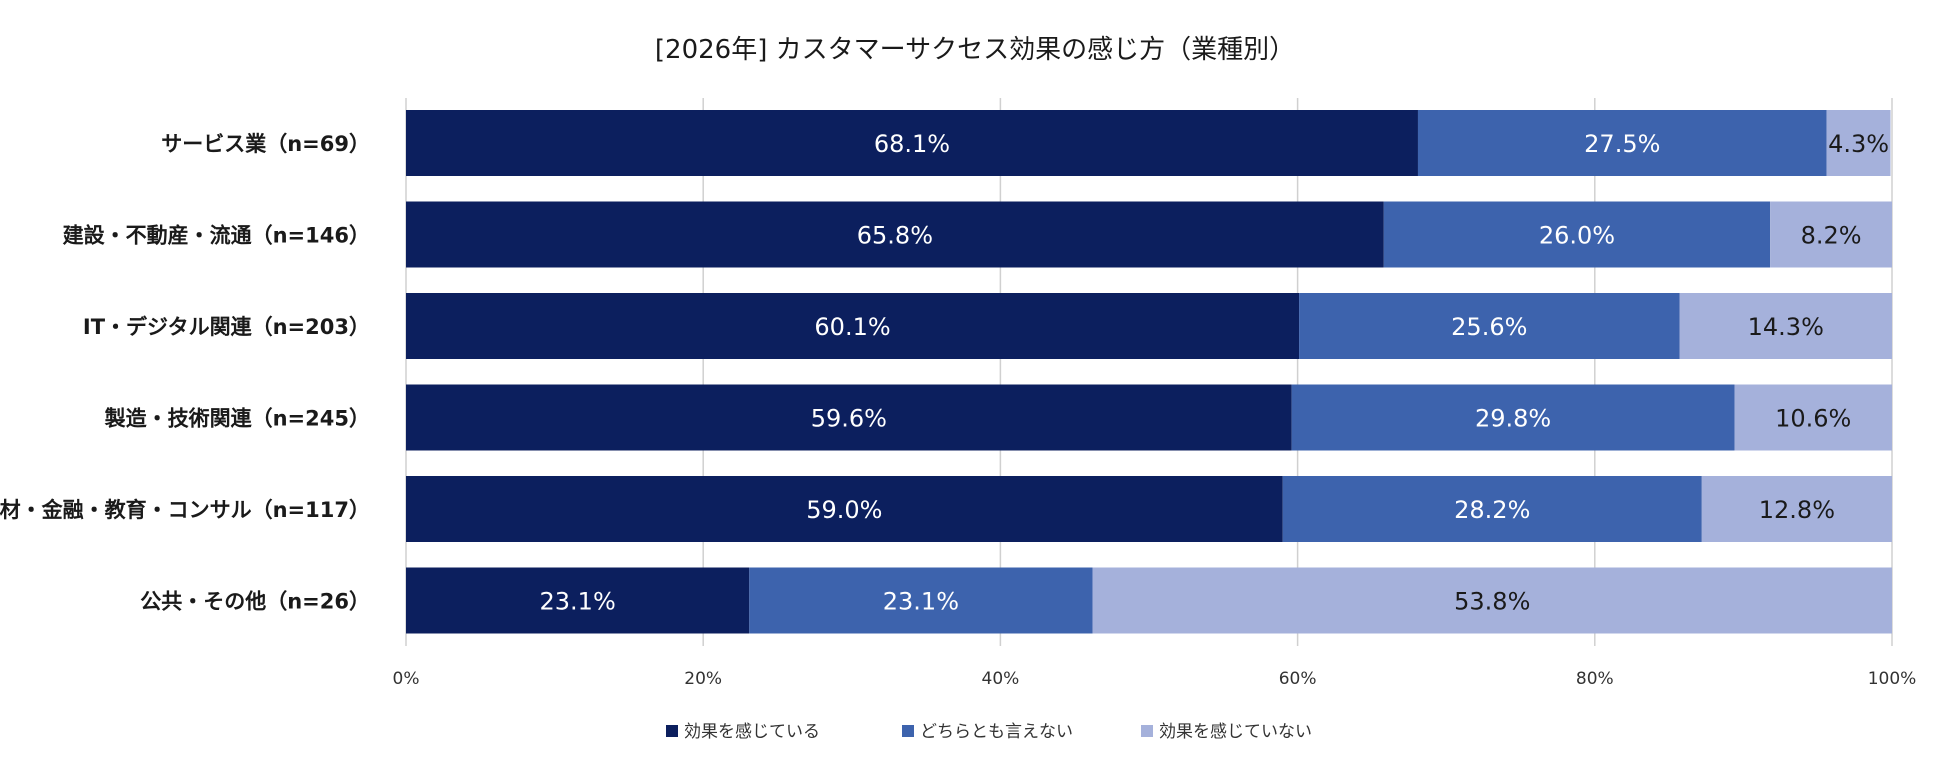  I want to click on data-label: 27.5%, so click(1622, 144).